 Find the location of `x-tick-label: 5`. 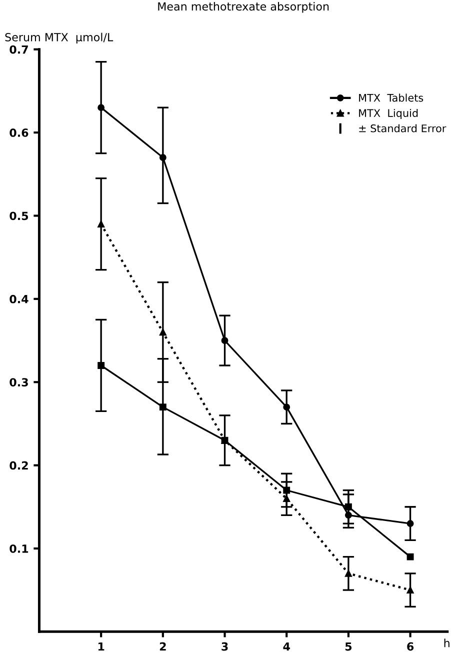

x-tick-label: 5 is located at coordinates (348, 646).